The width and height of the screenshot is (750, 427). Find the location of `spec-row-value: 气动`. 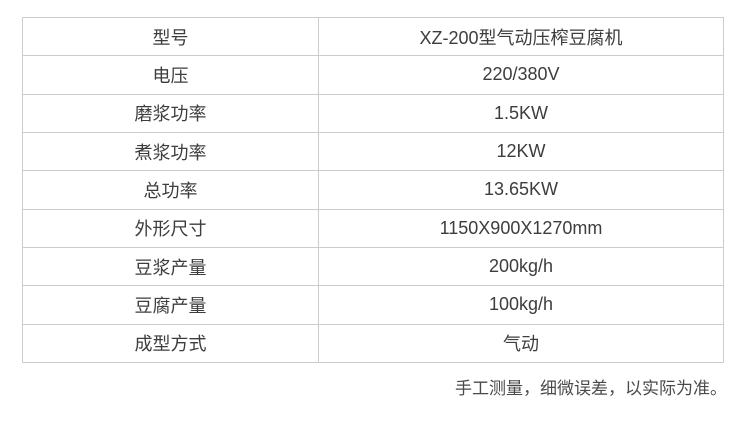

spec-row-value: 气动 is located at coordinates (521, 343).